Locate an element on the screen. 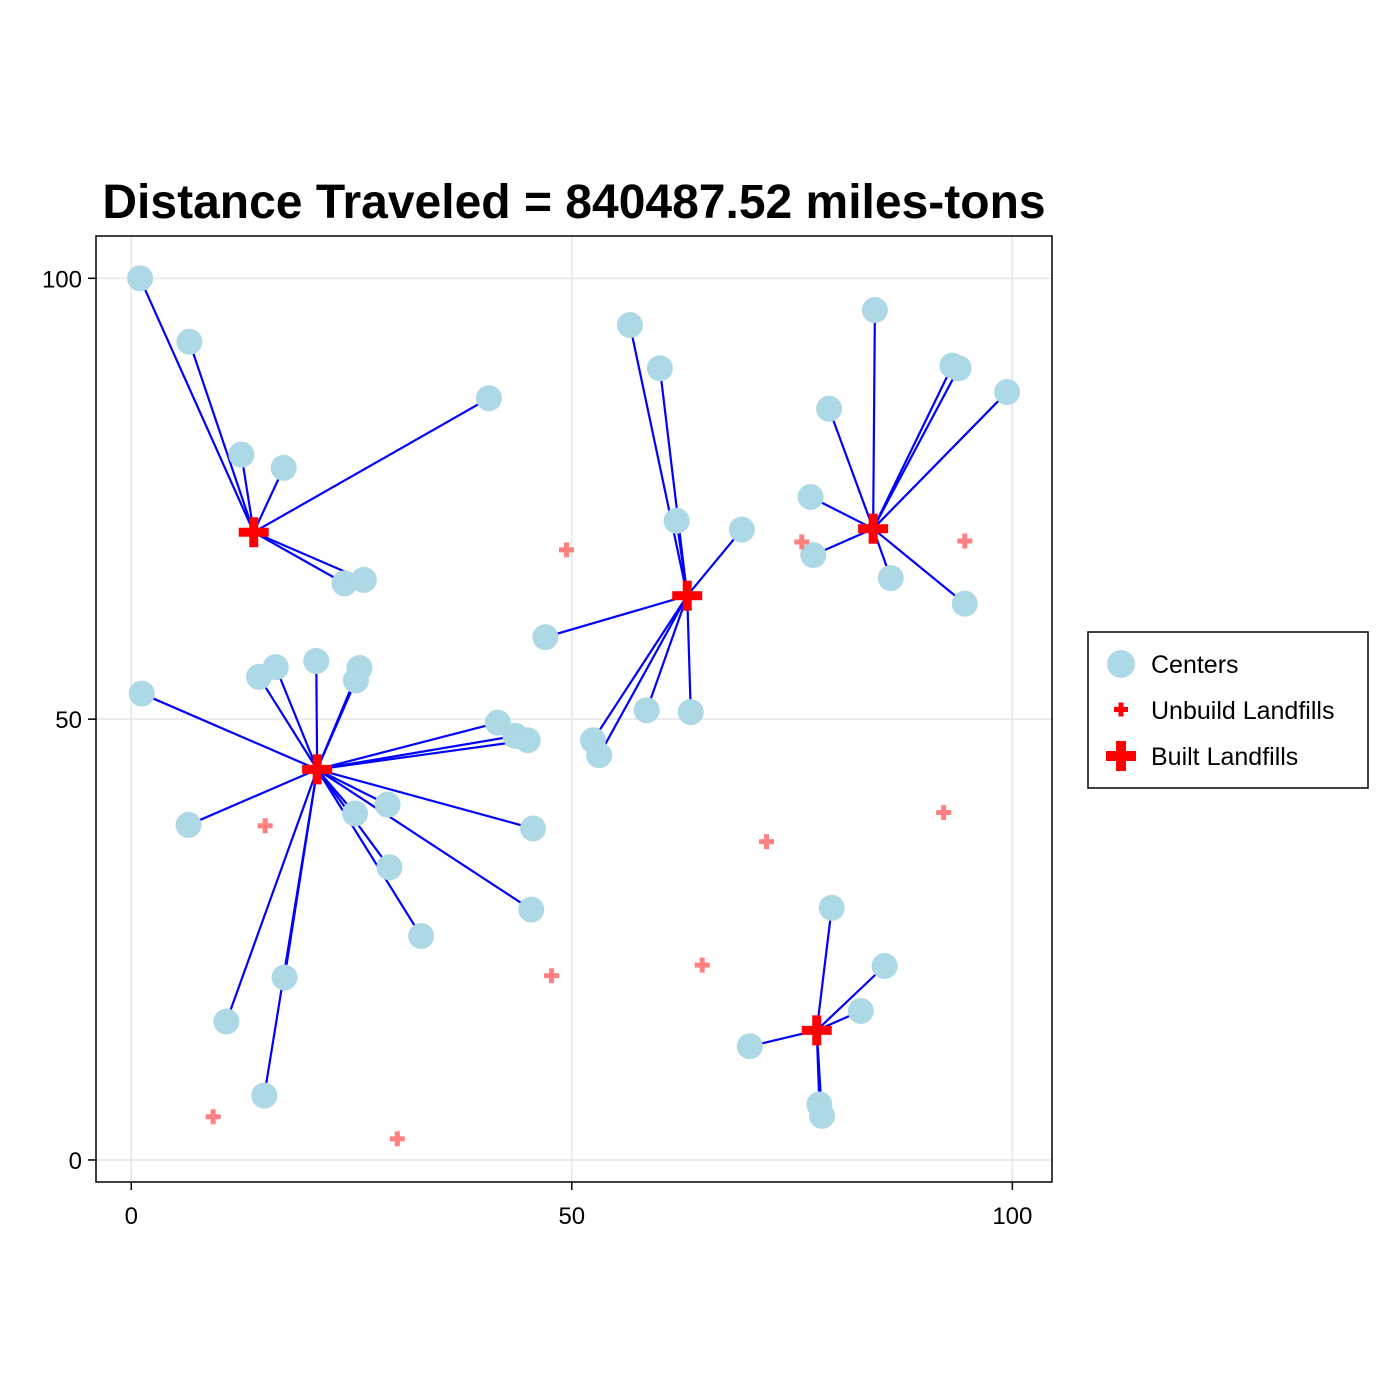  legend-unbuilt-marker is located at coordinates (1121, 709).